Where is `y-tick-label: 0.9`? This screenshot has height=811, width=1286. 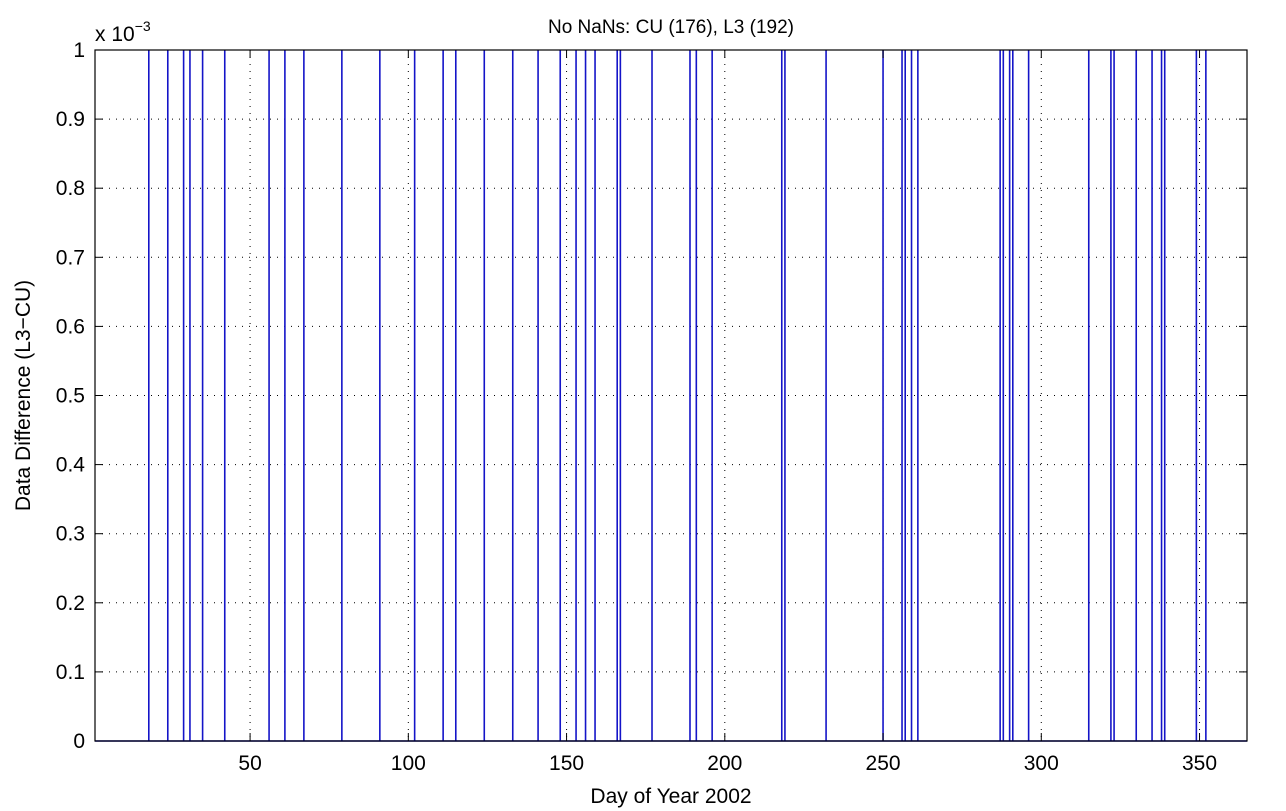 y-tick-label: 0.9 is located at coordinates (70, 119).